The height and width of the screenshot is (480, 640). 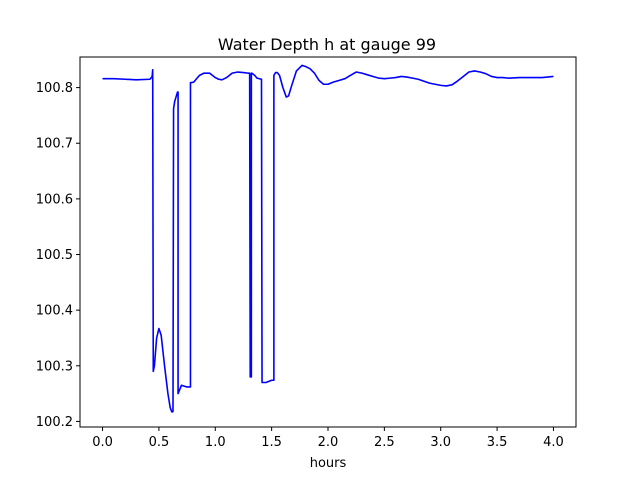 What do you see at coordinates (271, 442) in the screenshot?
I see `x-tick-label: 1.5` at bounding box center [271, 442].